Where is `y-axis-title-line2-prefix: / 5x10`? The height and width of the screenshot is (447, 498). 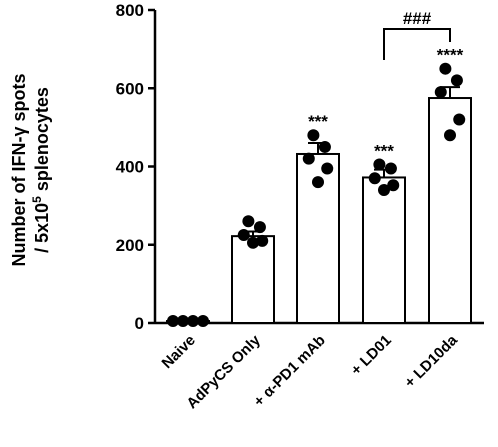
y-axis-title-line2-prefix: / 5x10 is located at coordinates (42, 228).